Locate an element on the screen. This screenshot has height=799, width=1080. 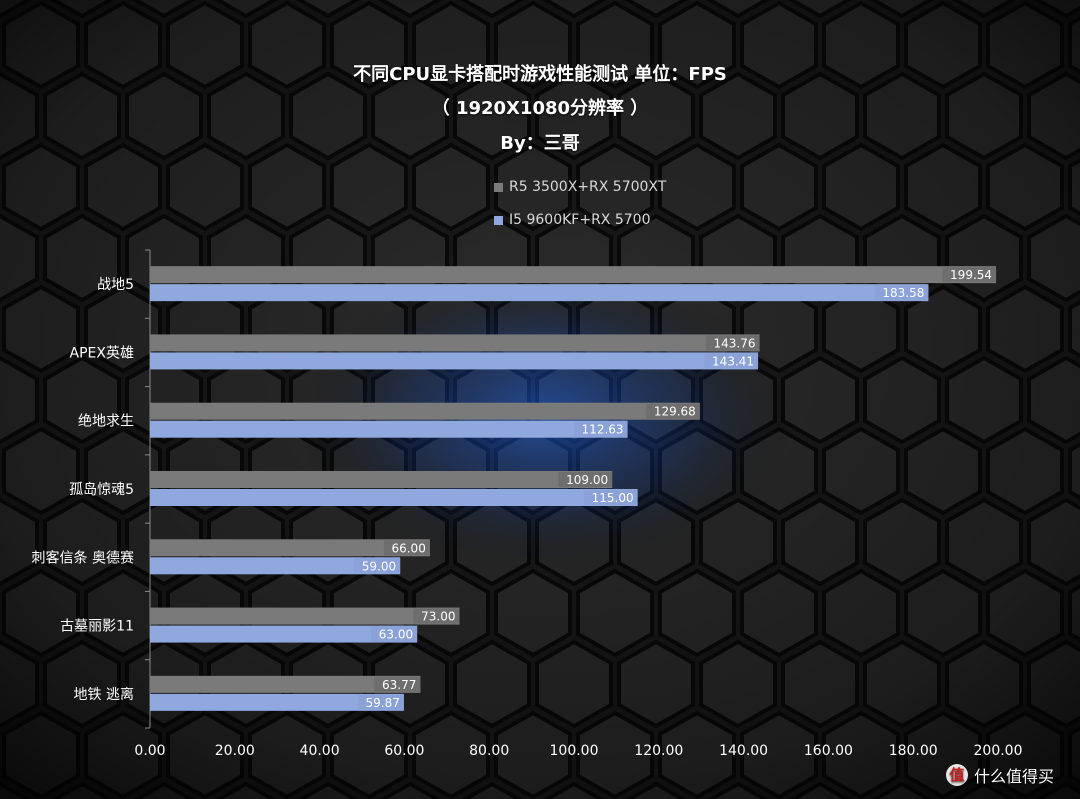
x-tick-label: 200.00 is located at coordinates (998, 751).